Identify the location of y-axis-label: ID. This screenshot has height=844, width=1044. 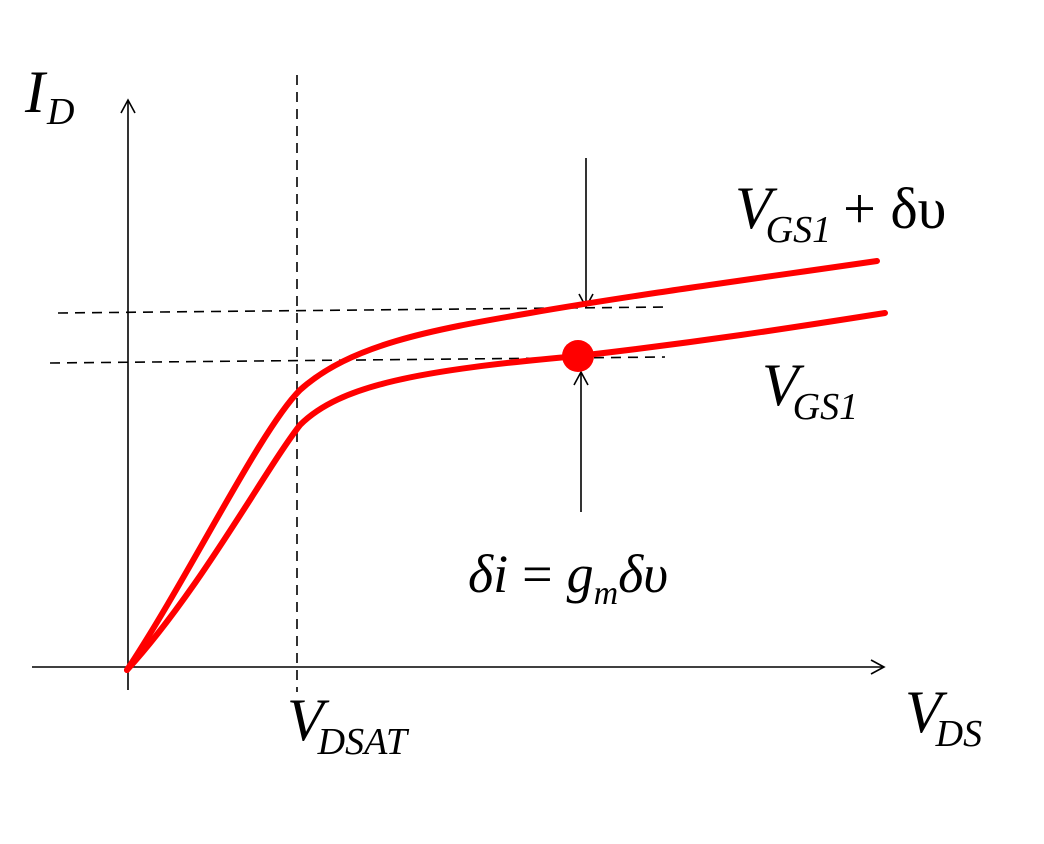
(49, 96).